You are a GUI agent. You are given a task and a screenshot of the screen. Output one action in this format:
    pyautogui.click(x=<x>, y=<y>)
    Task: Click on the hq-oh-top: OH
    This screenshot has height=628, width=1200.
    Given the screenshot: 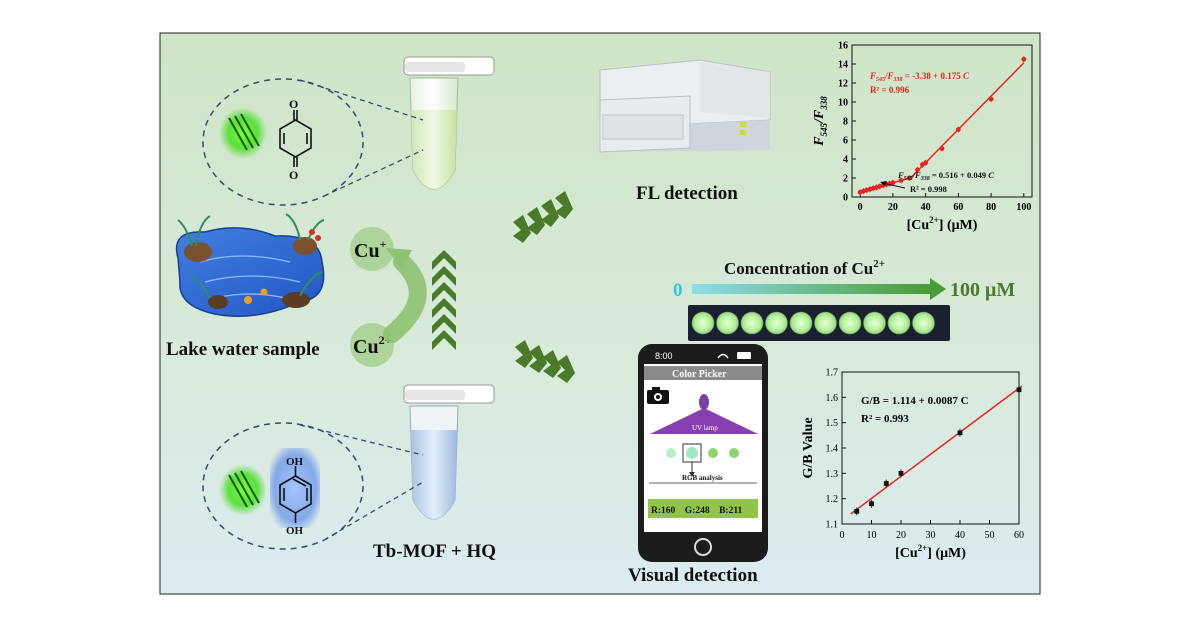 What is the action you would take?
    pyautogui.click(x=295, y=462)
    